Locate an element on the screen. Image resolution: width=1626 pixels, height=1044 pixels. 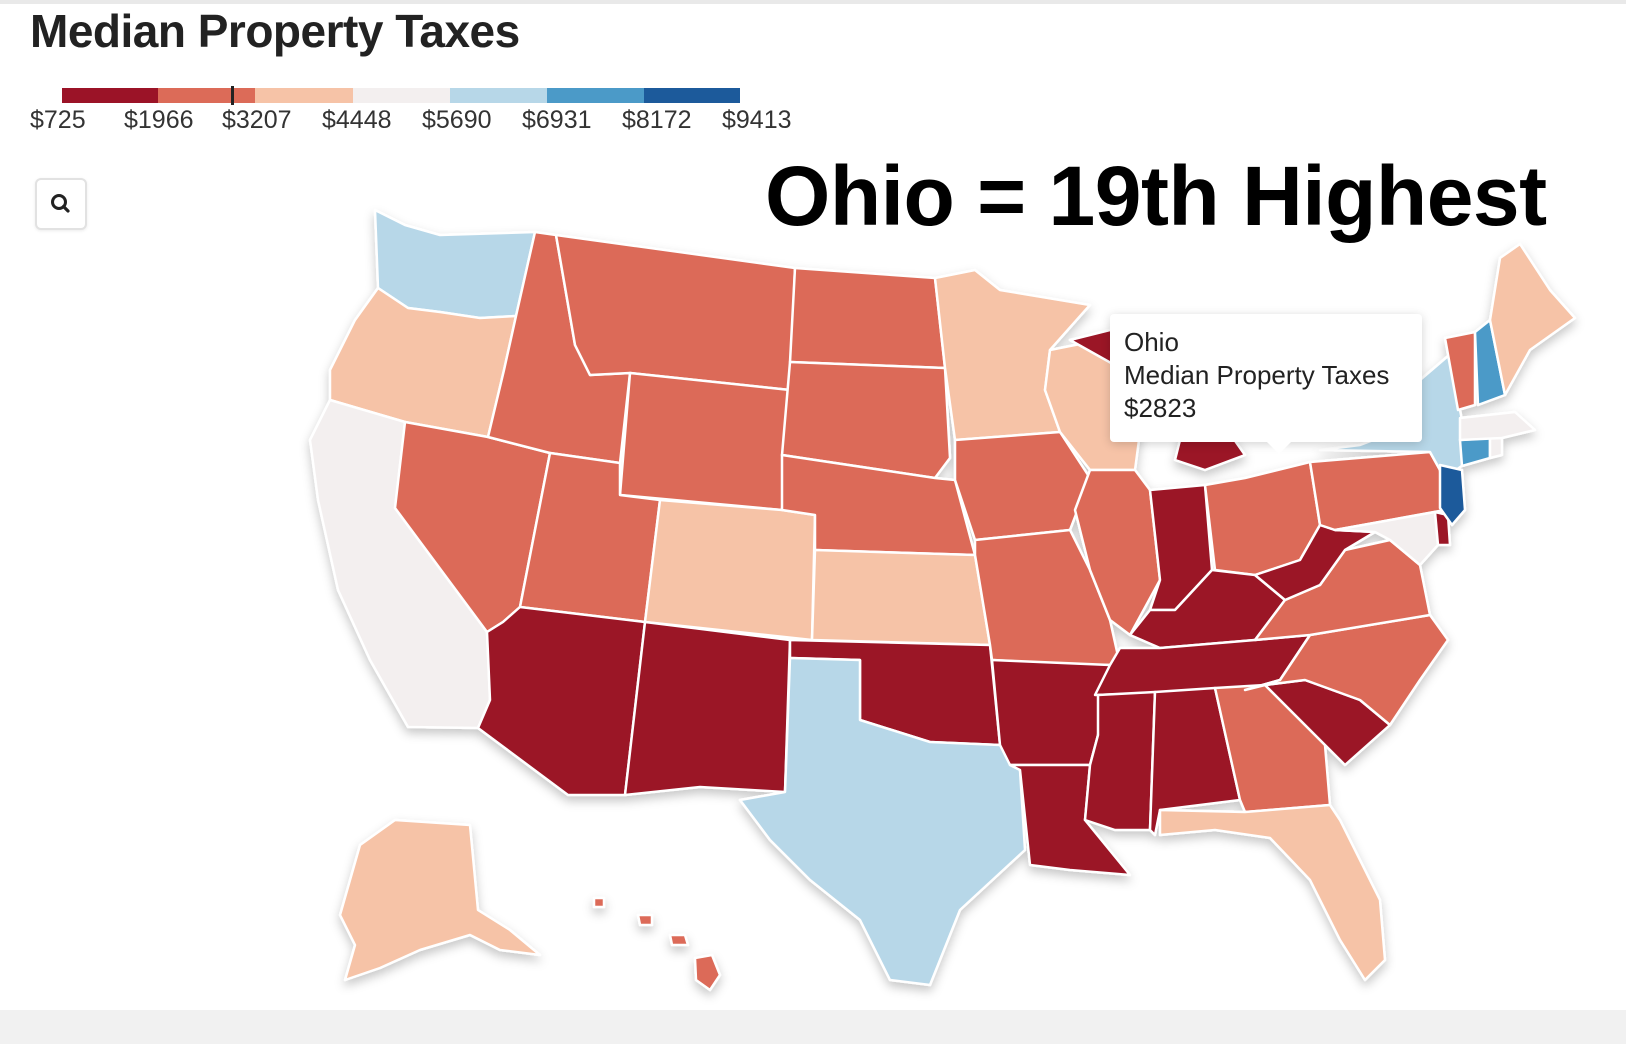
legend-label: $5690 is located at coordinates (457, 120).